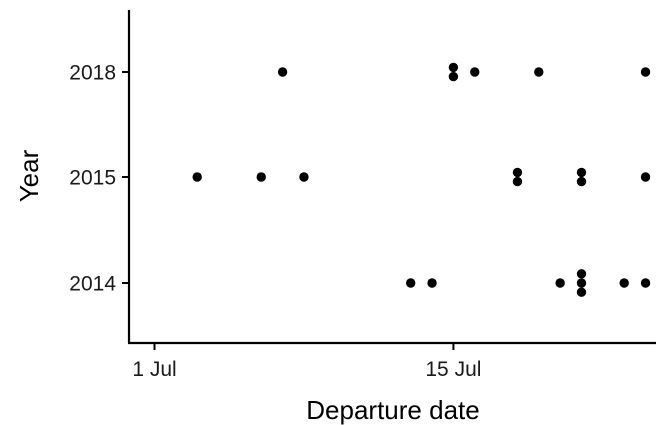 This screenshot has width=661, height=425. What do you see at coordinates (154, 369) in the screenshot?
I see `x-tick-label: 1 Jul` at bounding box center [154, 369].